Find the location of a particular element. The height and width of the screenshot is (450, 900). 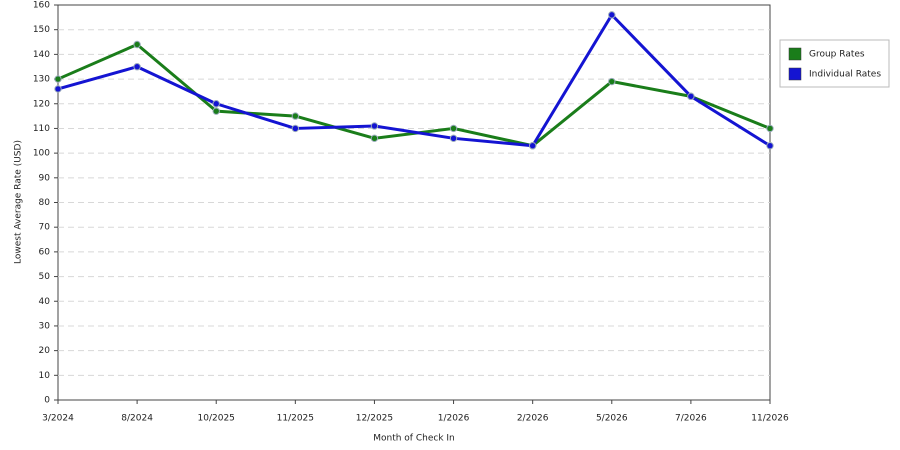

y-tick-label: 70 is located at coordinates (45, 228).